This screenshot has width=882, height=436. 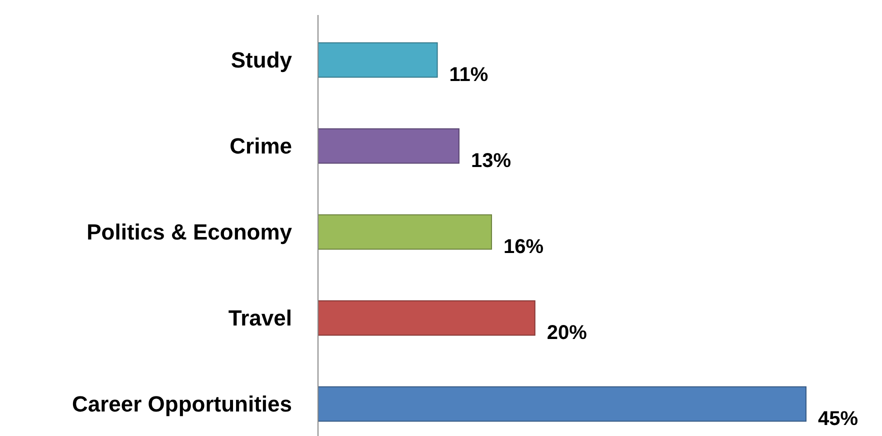 I want to click on data-label: 13%, so click(x=491, y=161).